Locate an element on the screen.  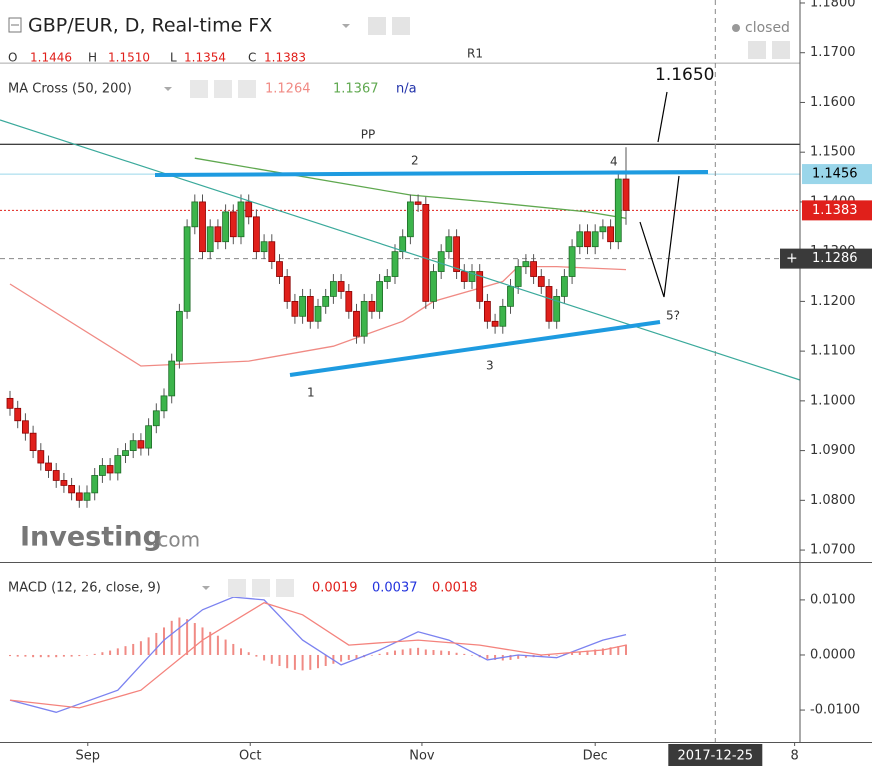
y-tick-label: -0.0100 is located at coordinates (835, 710).